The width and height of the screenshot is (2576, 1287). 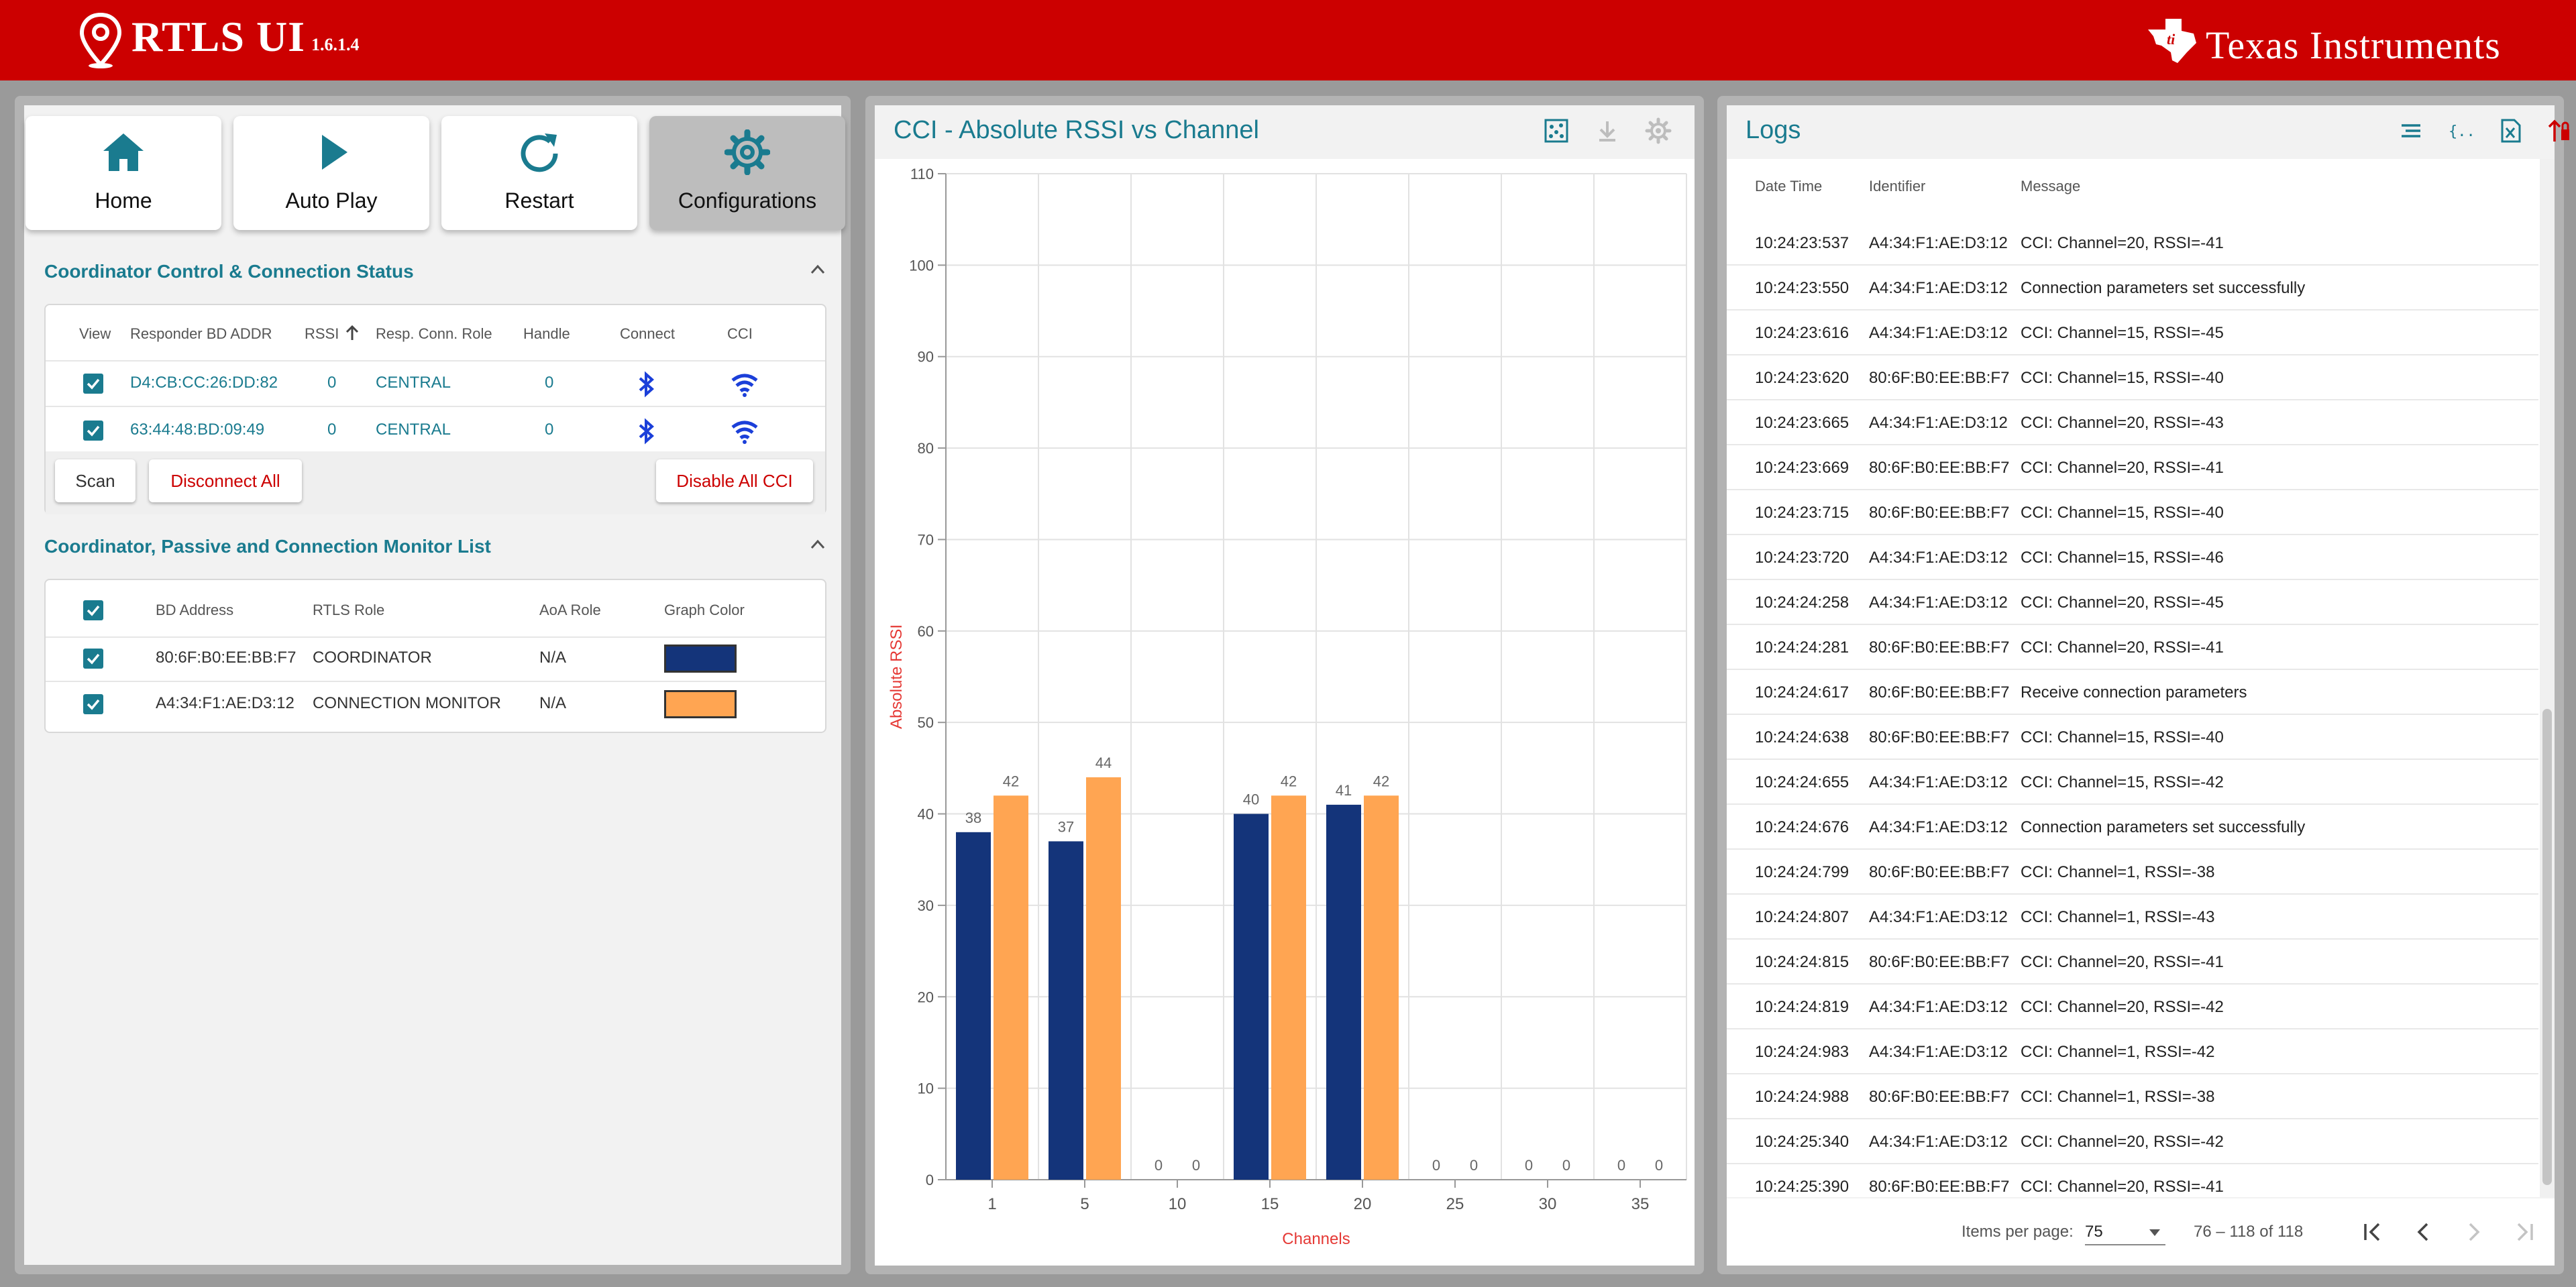 What do you see at coordinates (1076, 130) in the screenshot?
I see `chart-title: CCI - Absolute RSSI vs Channel` at bounding box center [1076, 130].